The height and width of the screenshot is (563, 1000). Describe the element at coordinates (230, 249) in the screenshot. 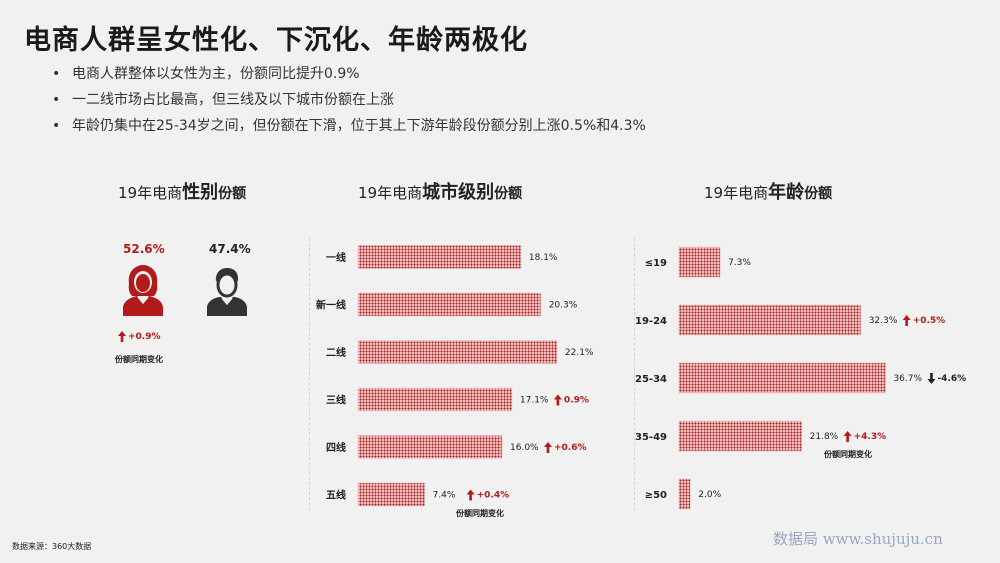

I see `male-share: 47.4%` at that location.